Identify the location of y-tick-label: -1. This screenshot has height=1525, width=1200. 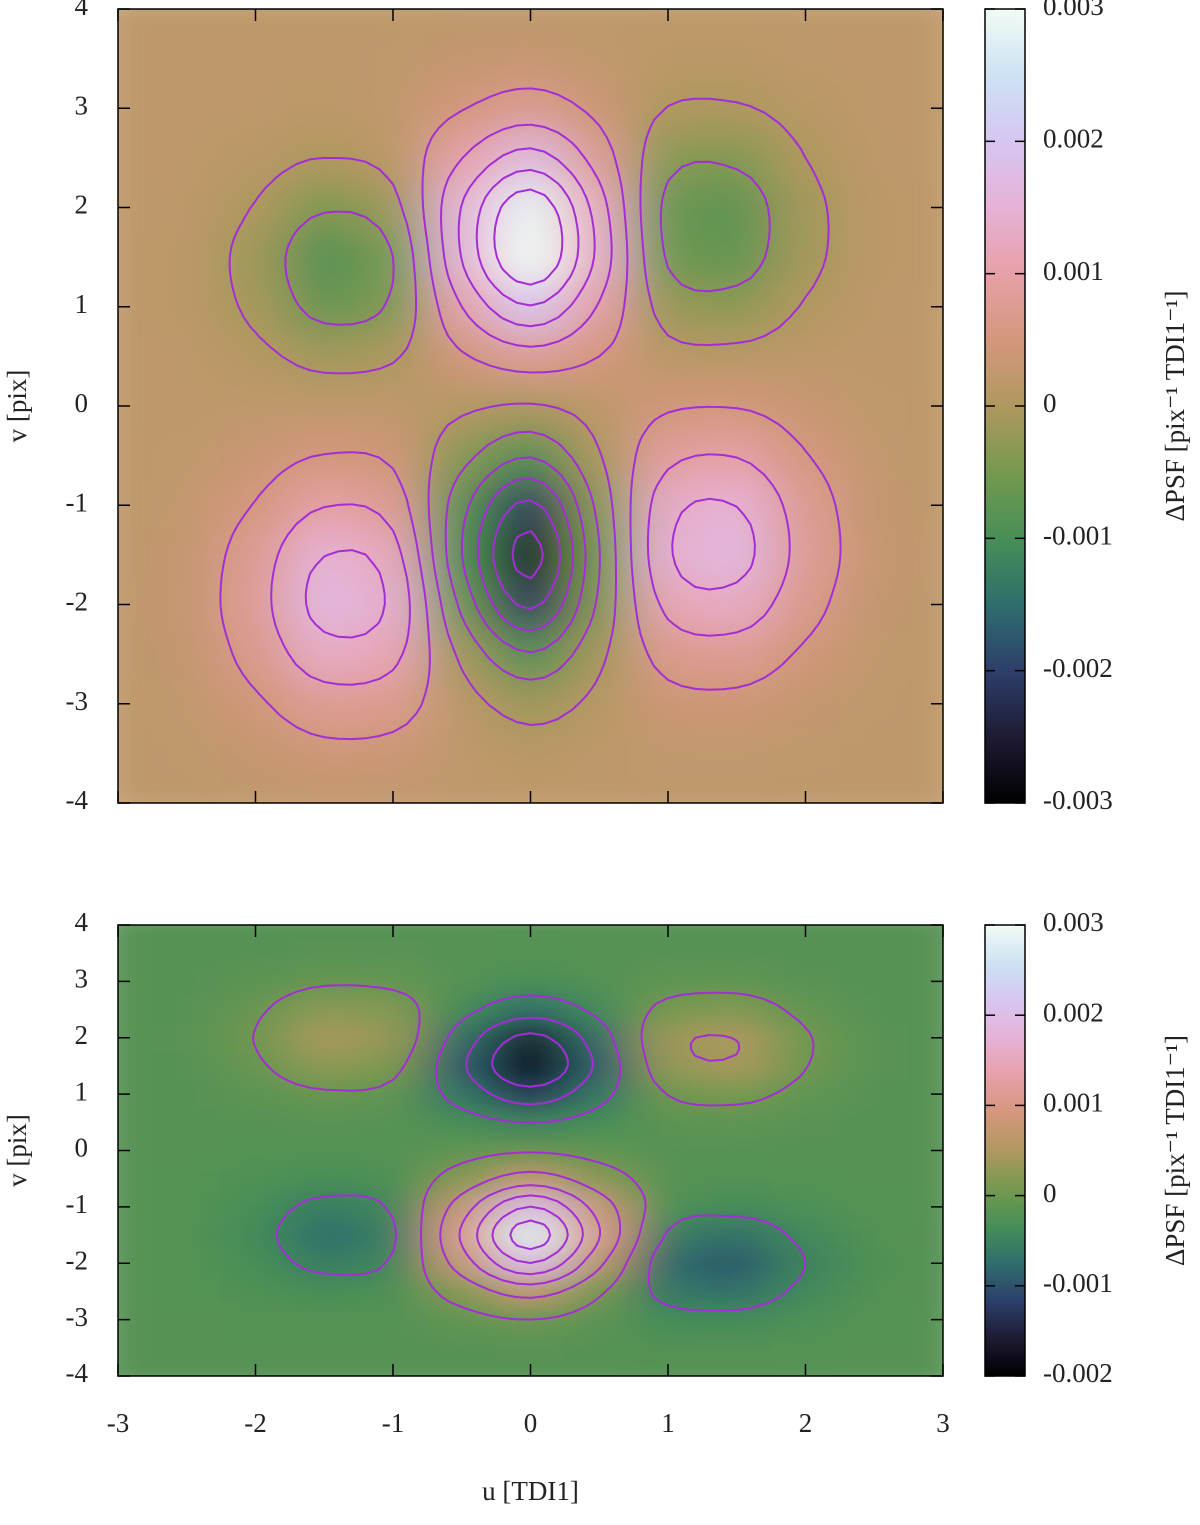
(77, 502).